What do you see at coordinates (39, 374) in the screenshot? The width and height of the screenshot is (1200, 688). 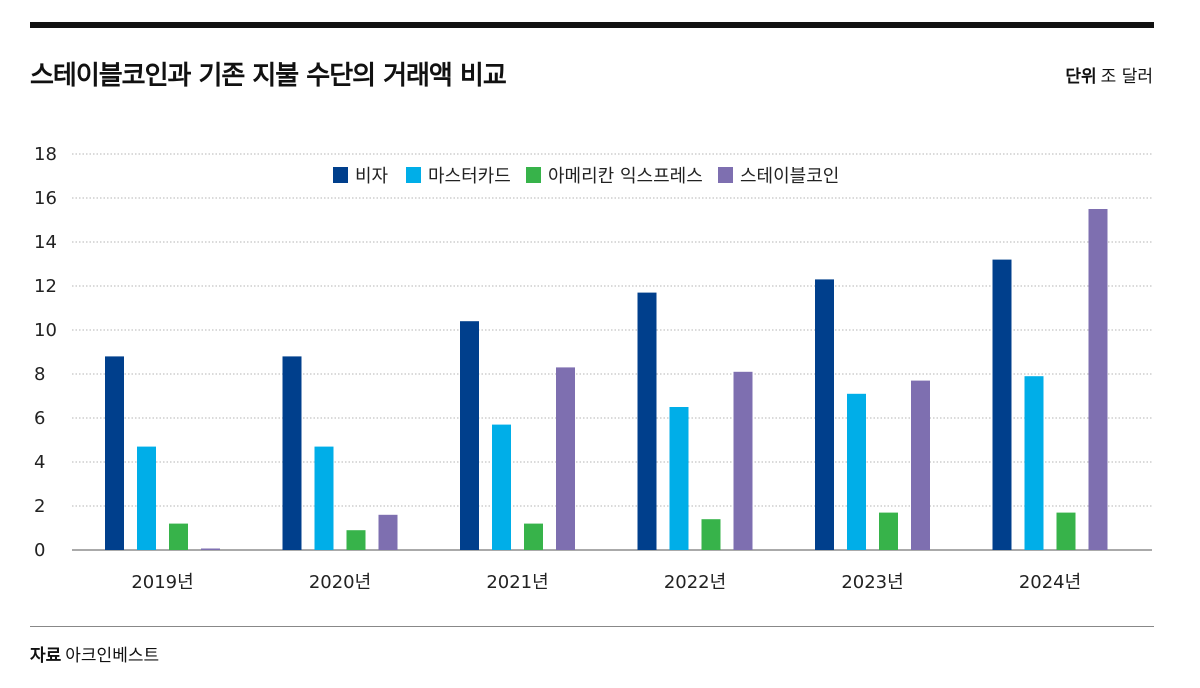 I see `y-tick-label: 8` at bounding box center [39, 374].